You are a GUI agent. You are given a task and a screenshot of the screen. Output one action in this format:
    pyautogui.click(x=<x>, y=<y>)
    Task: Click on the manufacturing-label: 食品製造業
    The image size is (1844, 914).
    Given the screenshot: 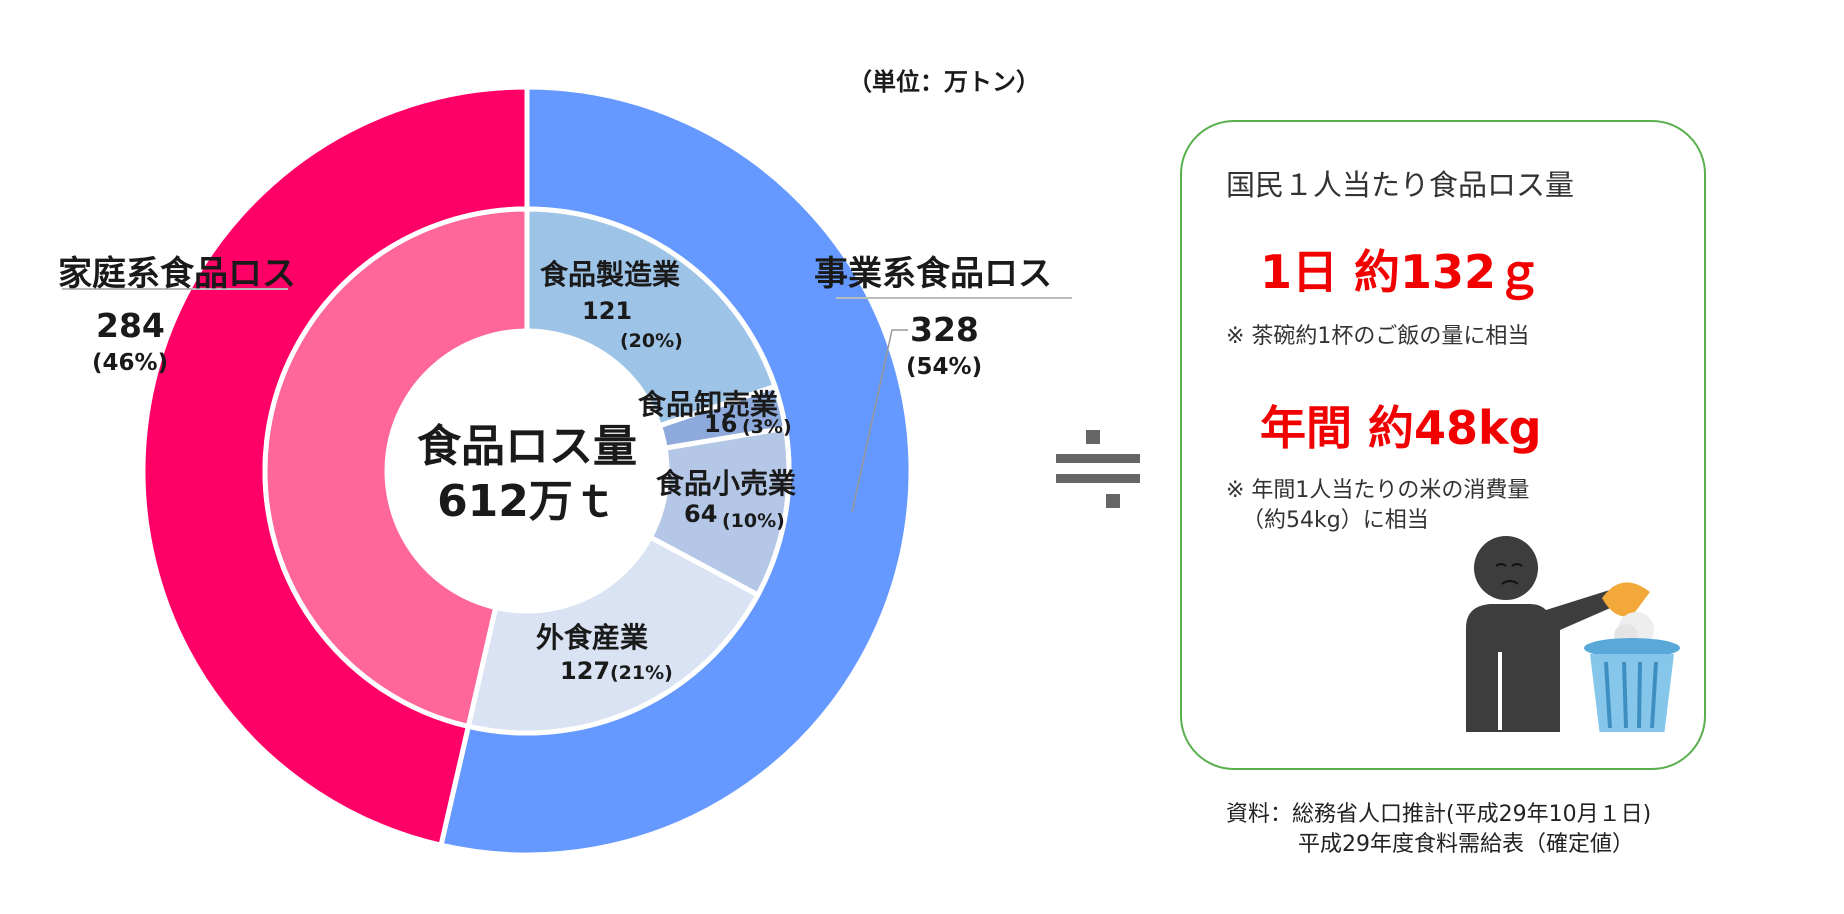 What is the action you would take?
    pyautogui.click(x=610, y=274)
    